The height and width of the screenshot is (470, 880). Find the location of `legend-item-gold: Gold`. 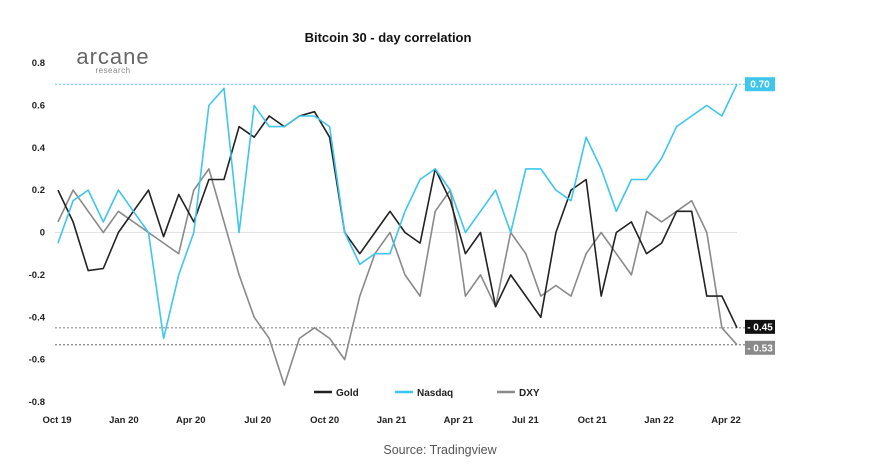

legend-item-gold: Gold is located at coordinates (336, 393).